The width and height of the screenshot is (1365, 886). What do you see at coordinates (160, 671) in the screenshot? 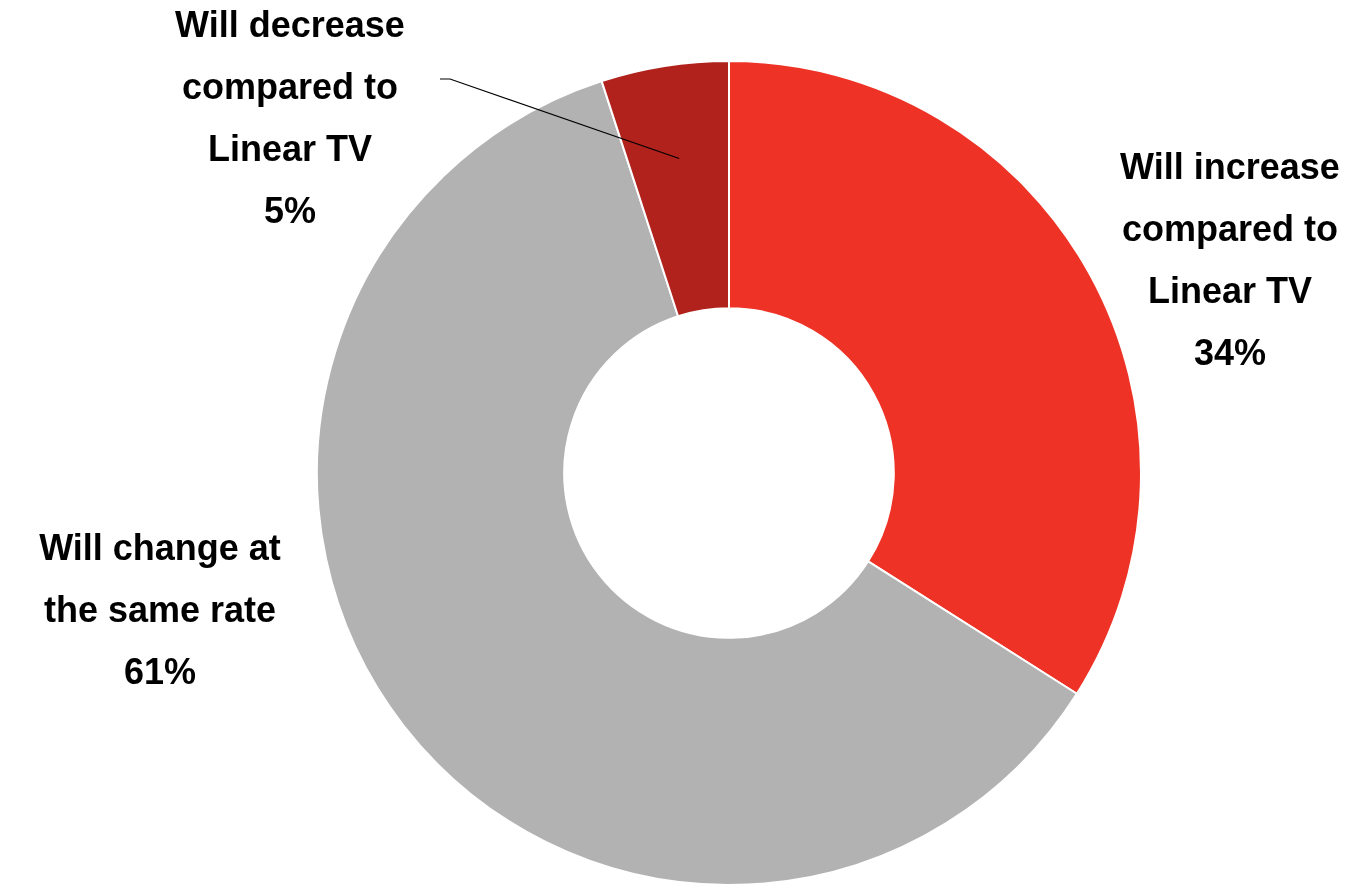
I see `data-label: 61%` at bounding box center [160, 671].